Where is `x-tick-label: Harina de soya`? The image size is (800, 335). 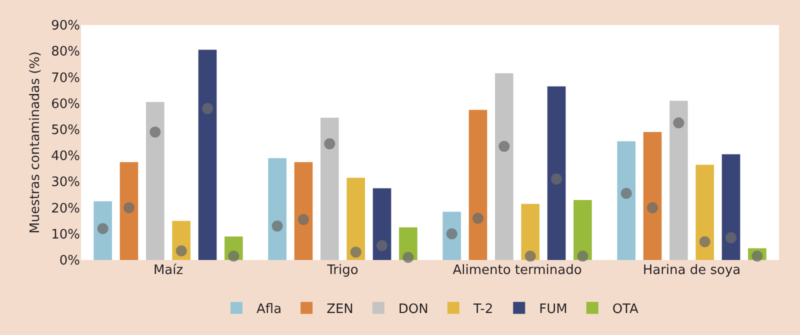 x-tick-label: Harina de soya is located at coordinates (691, 270).